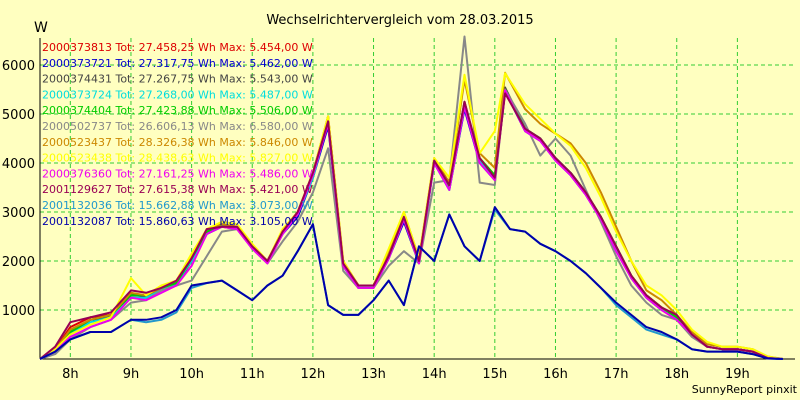 The height and width of the screenshot is (400, 800). What do you see at coordinates (373, 374) in the screenshot?
I see `x-tick-label: 13h` at bounding box center [373, 374].